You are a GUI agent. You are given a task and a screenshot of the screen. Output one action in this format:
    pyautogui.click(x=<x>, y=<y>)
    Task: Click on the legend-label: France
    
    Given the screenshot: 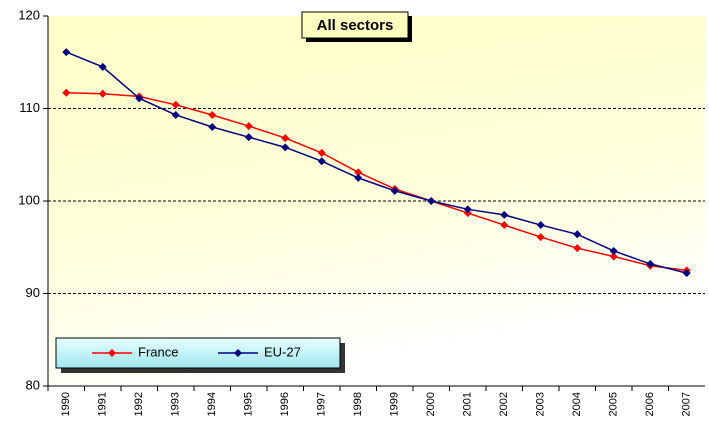 What is the action you would take?
    pyautogui.click(x=158, y=351)
    